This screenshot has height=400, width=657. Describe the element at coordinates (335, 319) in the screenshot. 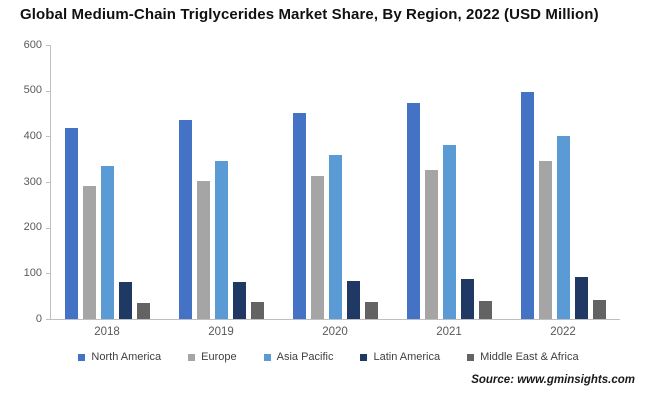

I see `x-axis-line` at that location.